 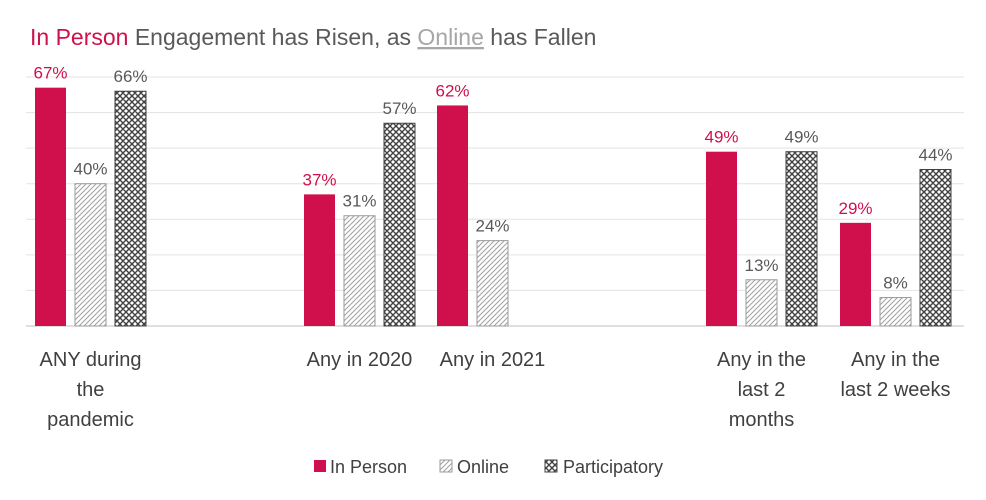 What do you see at coordinates (90, 169) in the screenshot?
I see `value-label-online: 40%` at bounding box center [90, 169].